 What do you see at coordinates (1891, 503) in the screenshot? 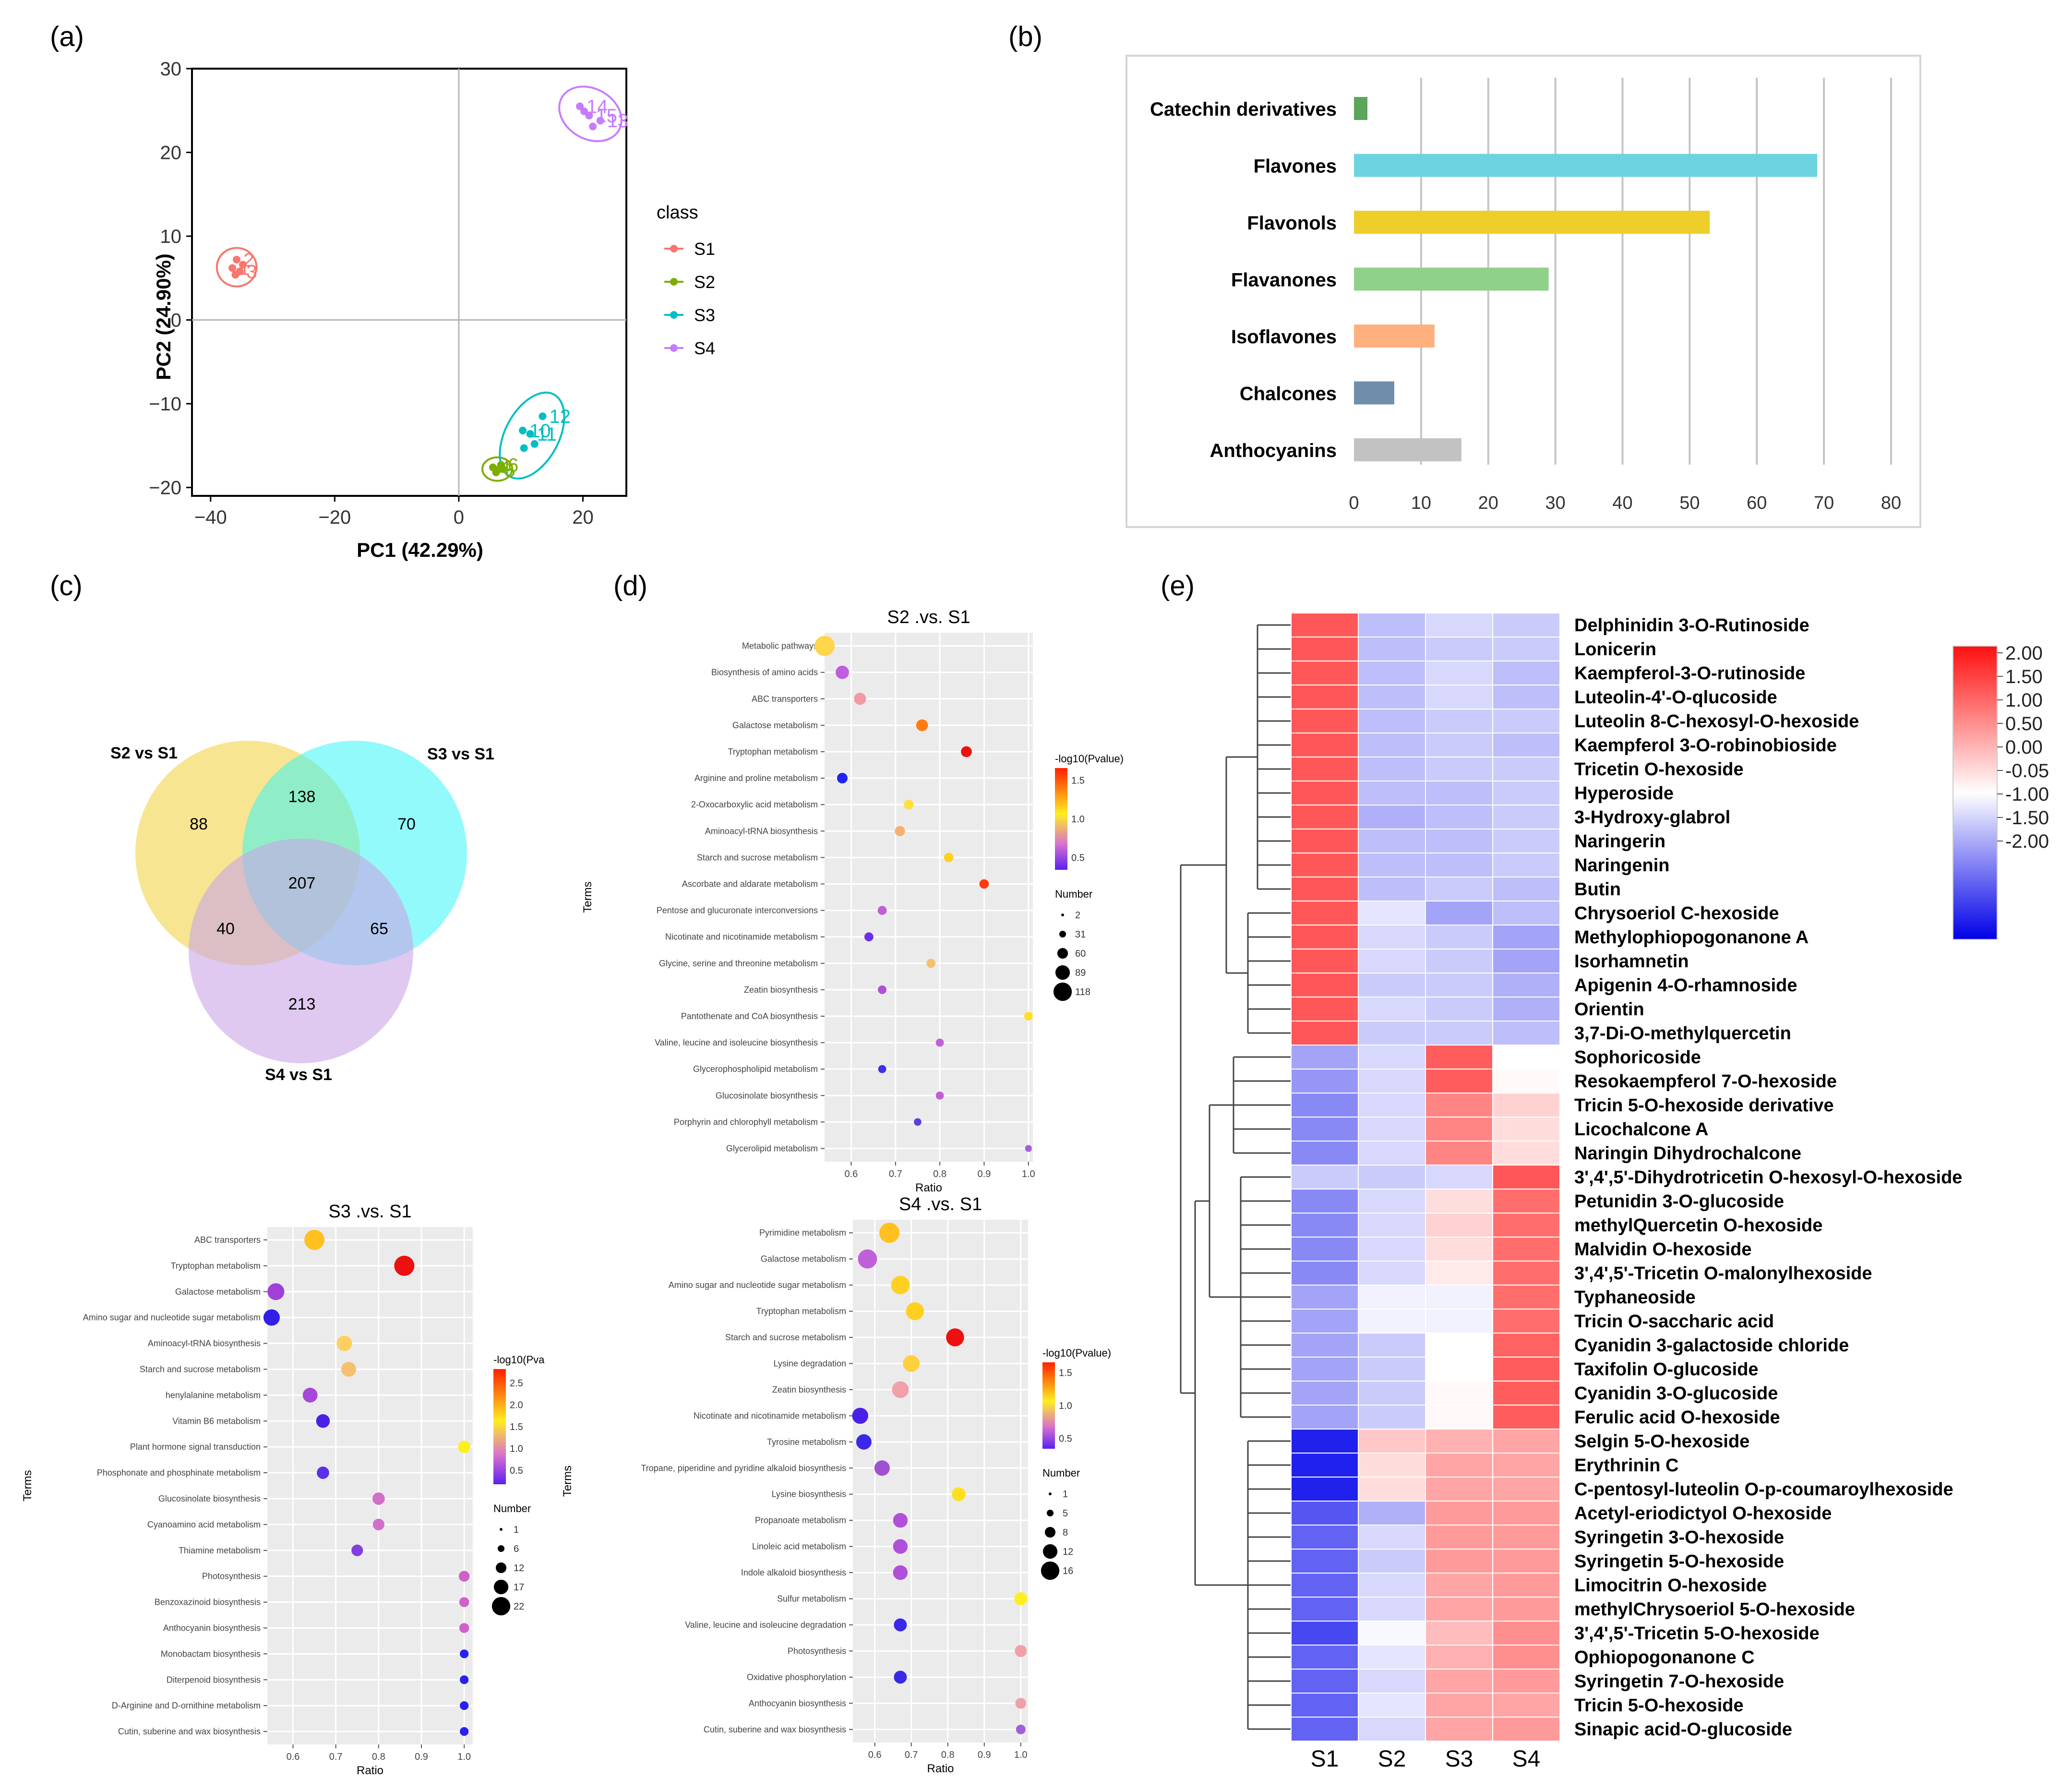
I see `bar-x-tick-label: 80` at bounding box center [1891, 503].